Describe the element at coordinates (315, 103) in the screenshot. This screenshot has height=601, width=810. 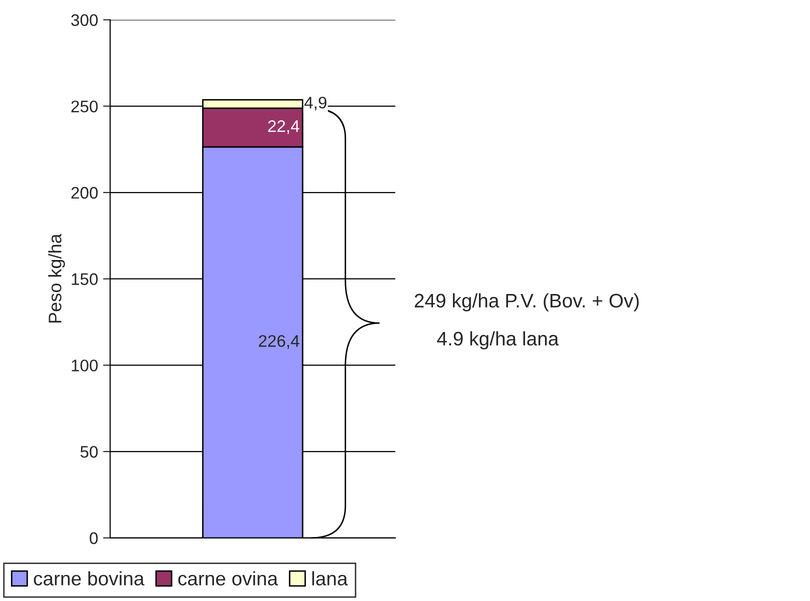
I see `data-label: 4,9` at that location.